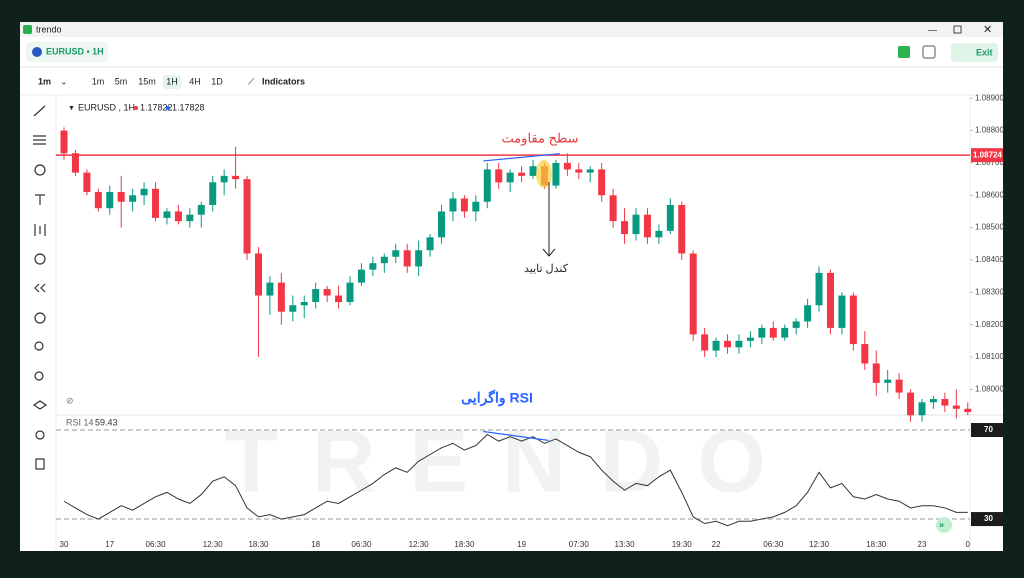 The width and height of the screenshot is (1024, 578). I want to click on timeframe: 1H, so click(172, 81).